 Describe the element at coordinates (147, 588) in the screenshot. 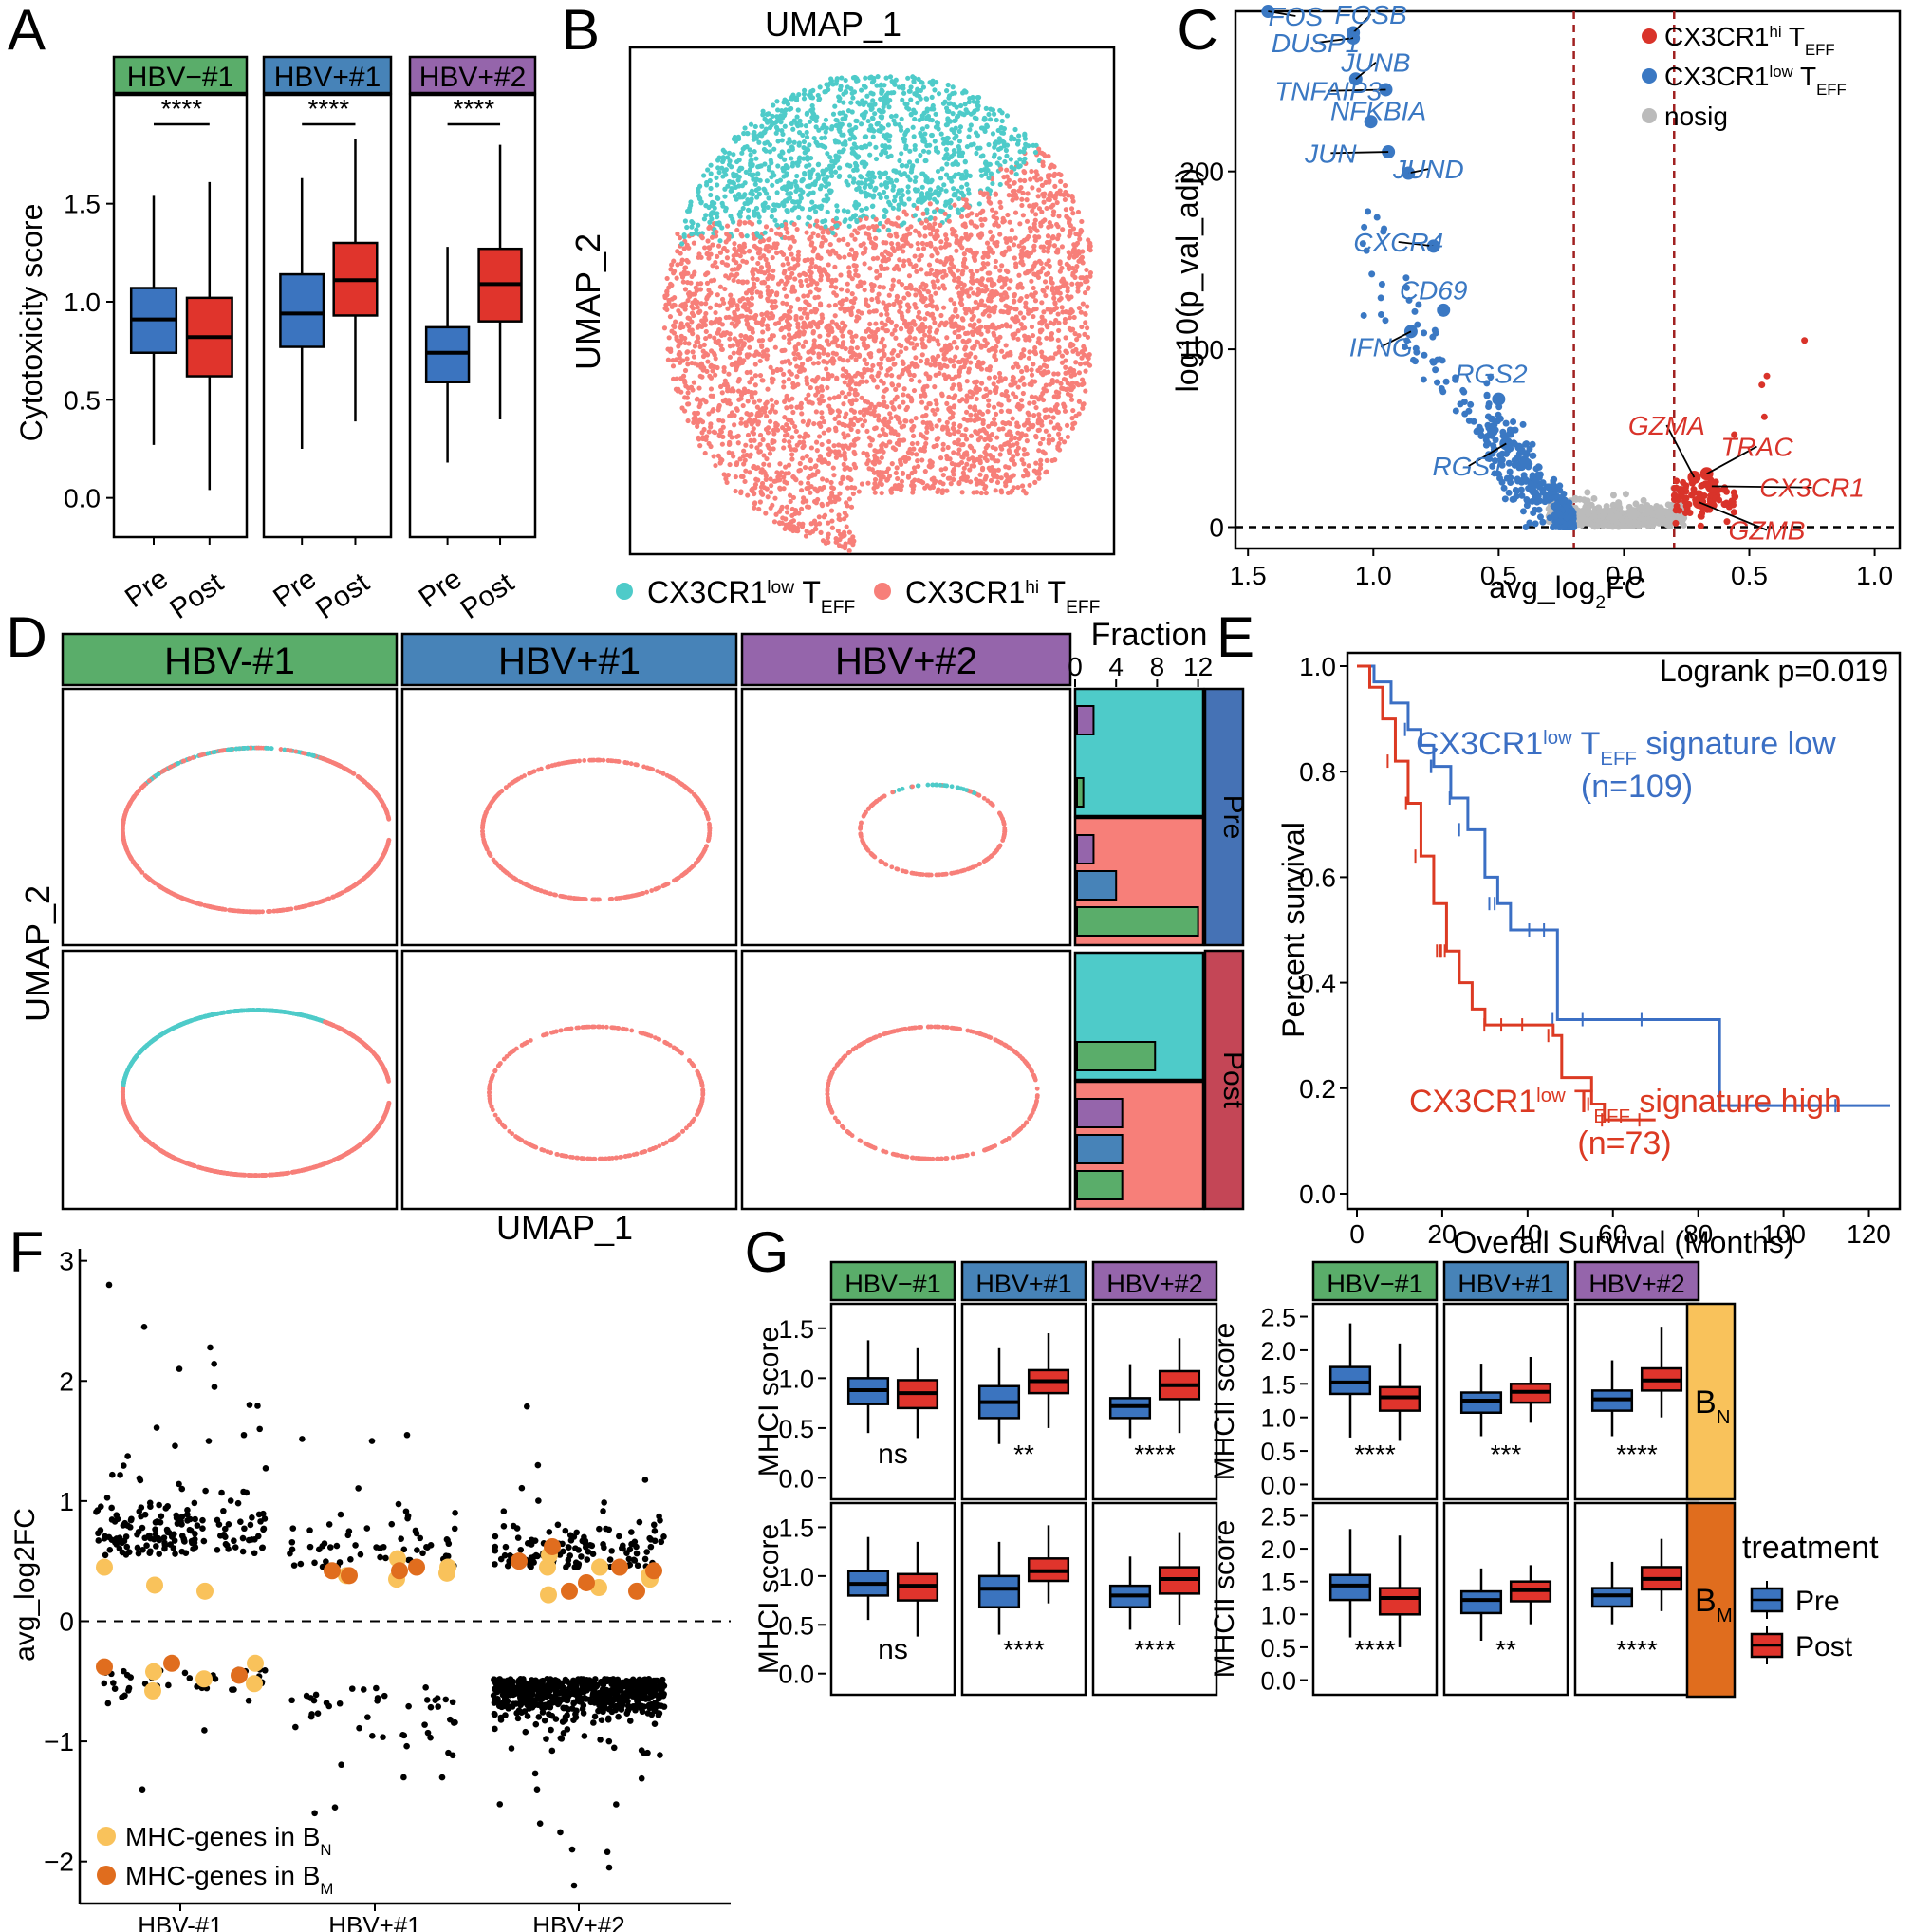

I see `x-tick-label: Pre` at that location.